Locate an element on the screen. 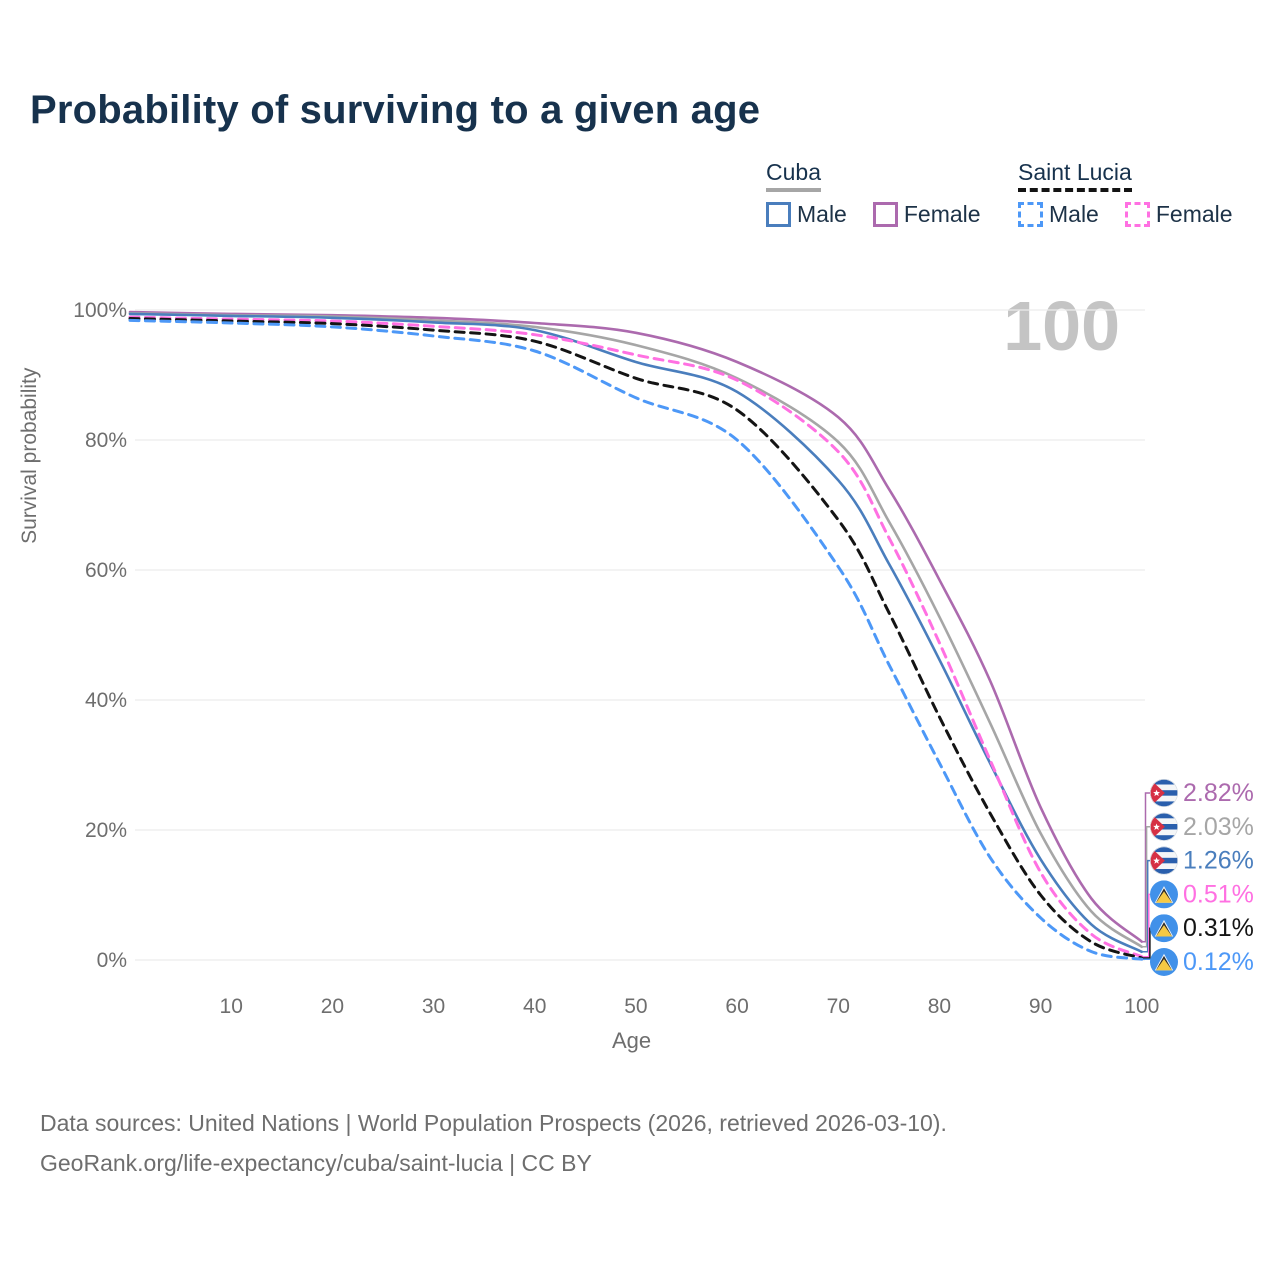  legend-saint-lucia-header: Saint Lucia is located at coordinates (1075, 176).